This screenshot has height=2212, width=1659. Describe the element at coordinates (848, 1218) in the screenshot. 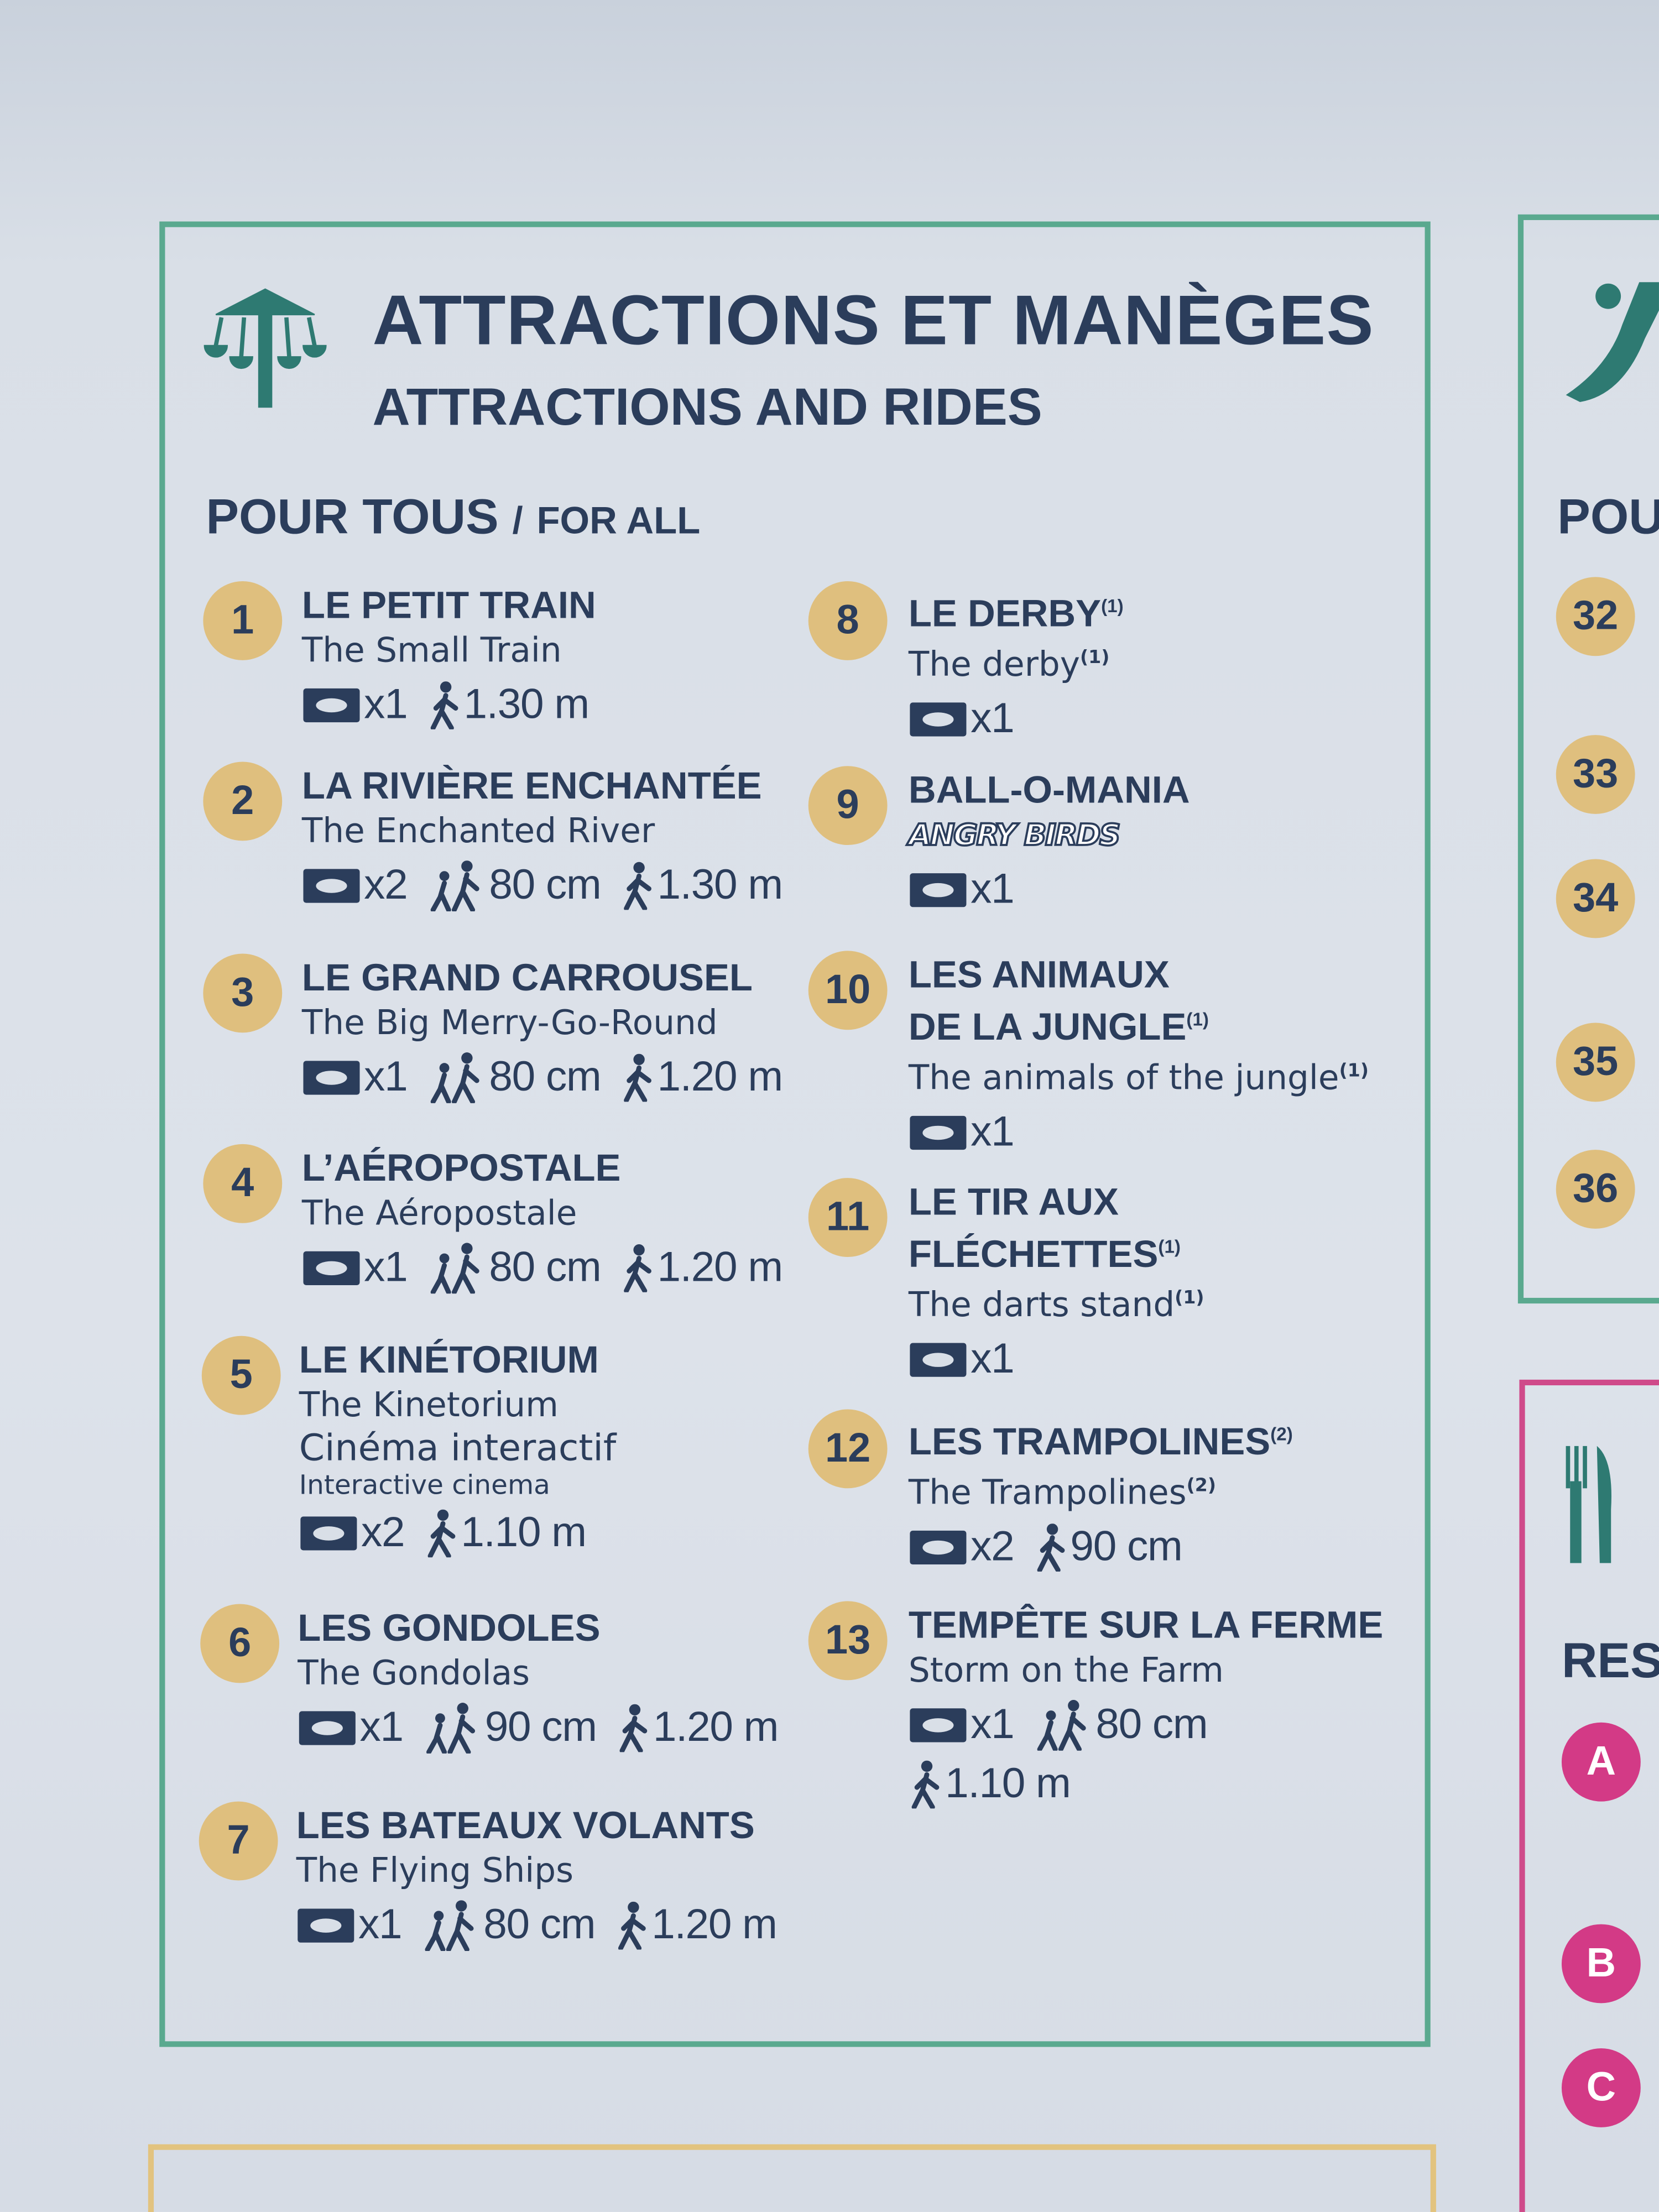

I see `item-number: 11` at that location.